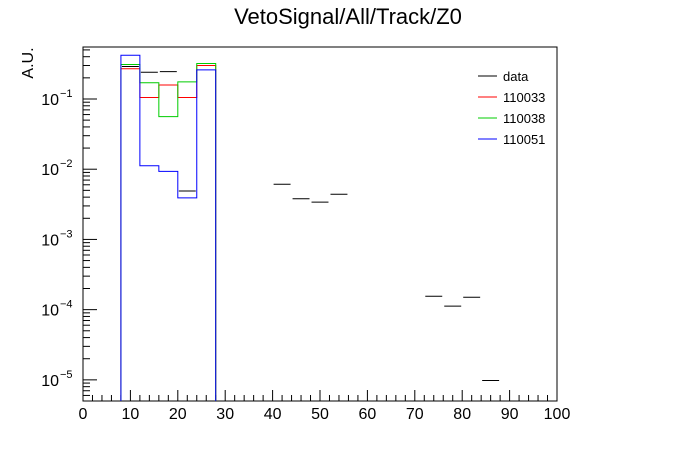 The width and height of the screenshot is (696, 472). What do you see at coordinates (66, 234) in the screenshot?
I see `y-tick-exponent: −3` at bounding box center [66, 234].